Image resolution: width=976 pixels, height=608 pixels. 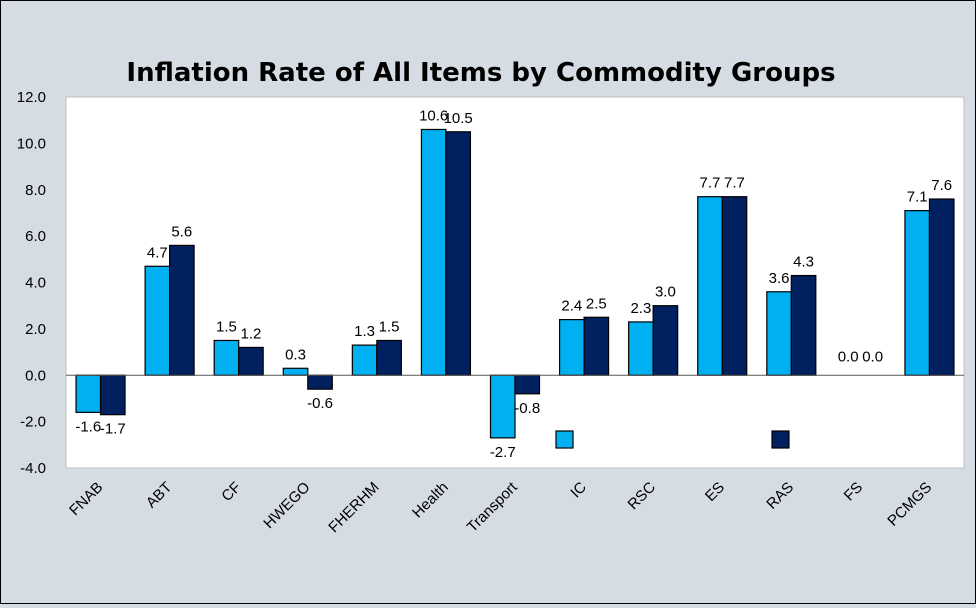 I want to click on data-label: 3.6, so click(x=779, y=278).